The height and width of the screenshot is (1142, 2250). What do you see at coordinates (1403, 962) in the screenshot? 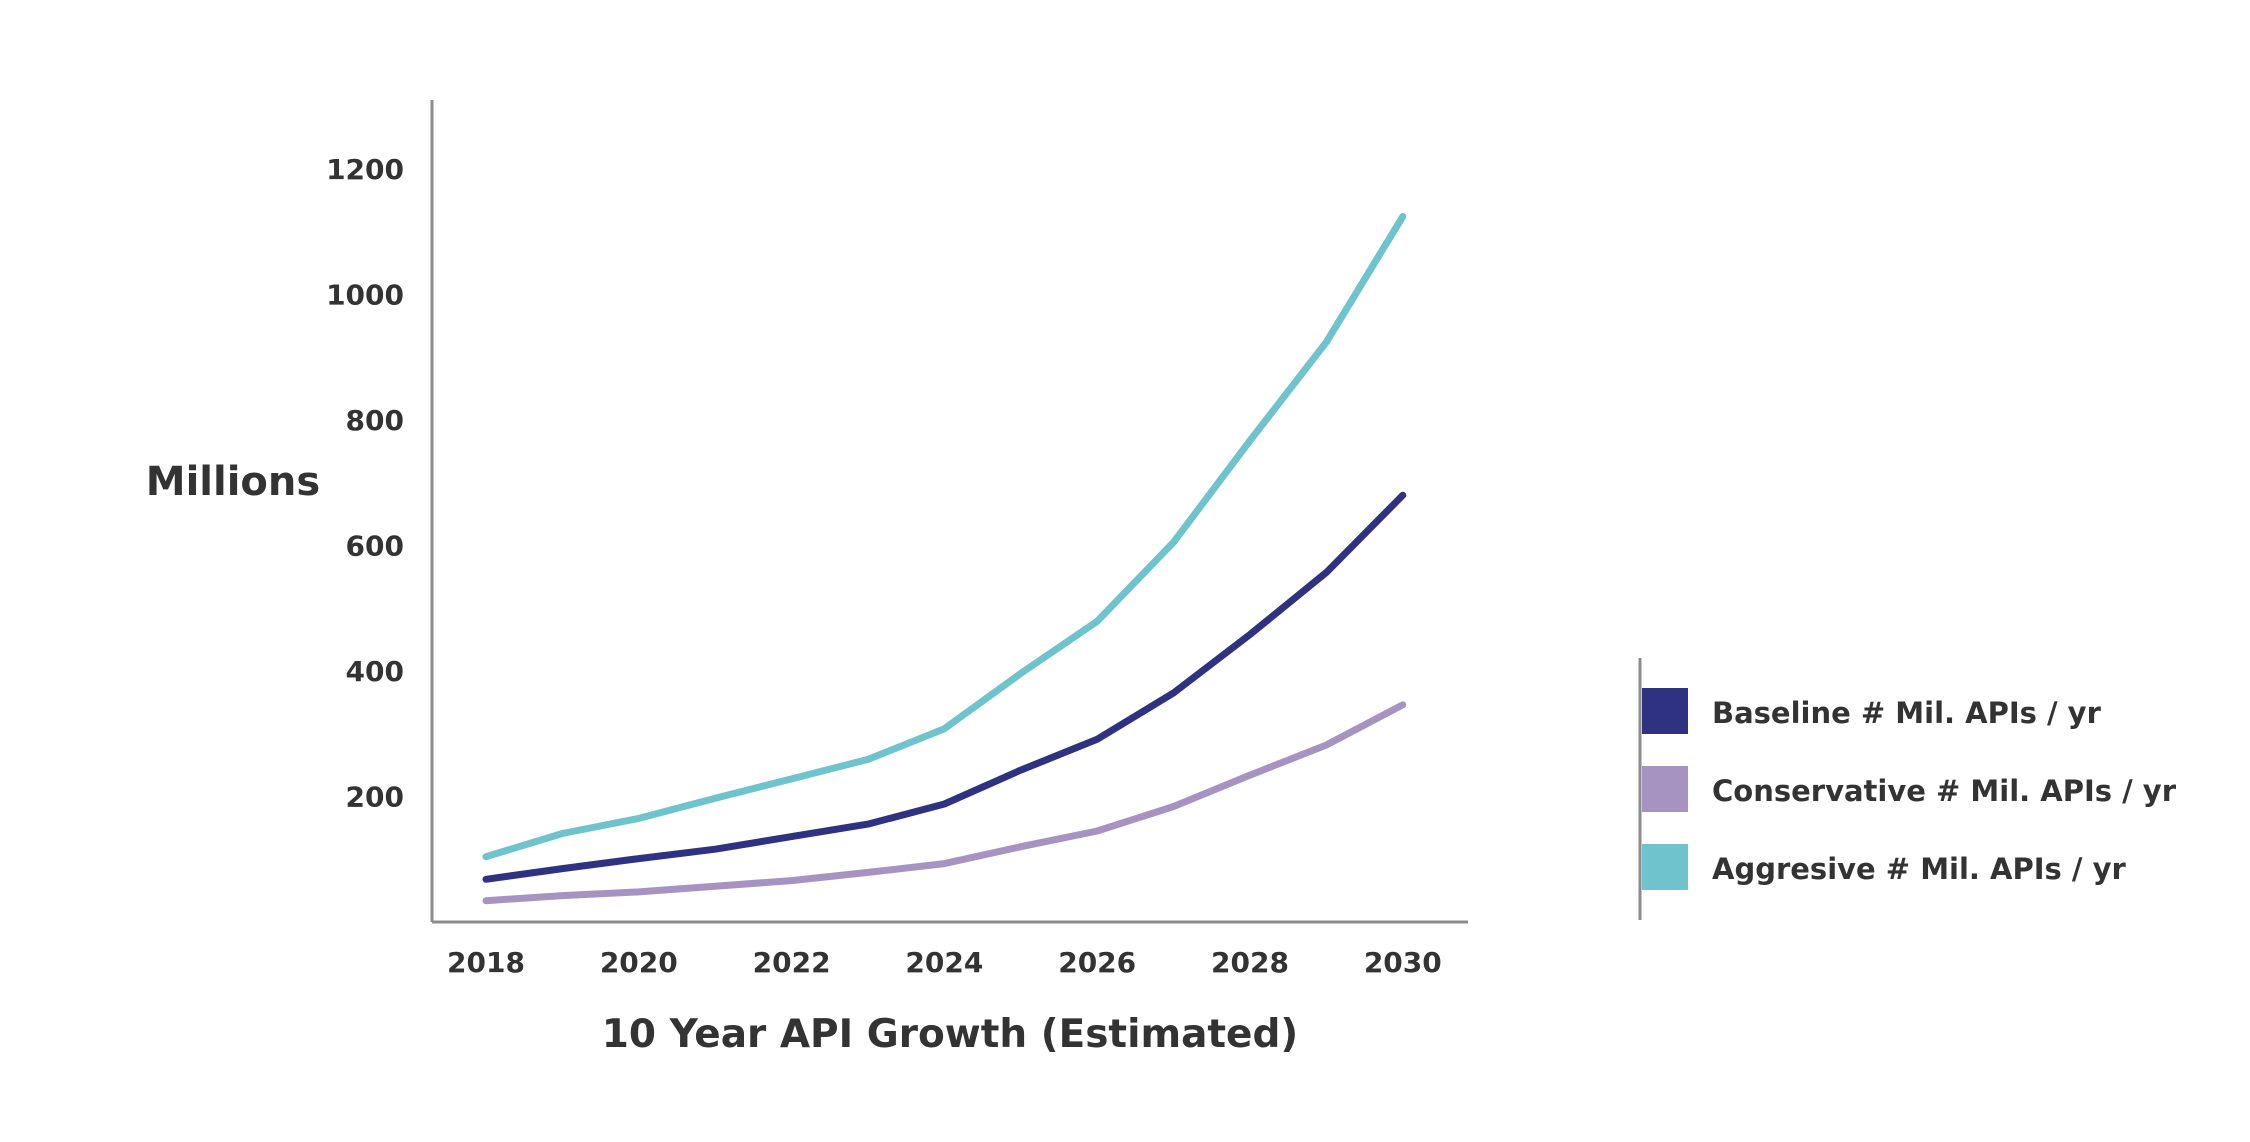
I see `x-tick-label: 2030` at bounding box center [1403, 962].